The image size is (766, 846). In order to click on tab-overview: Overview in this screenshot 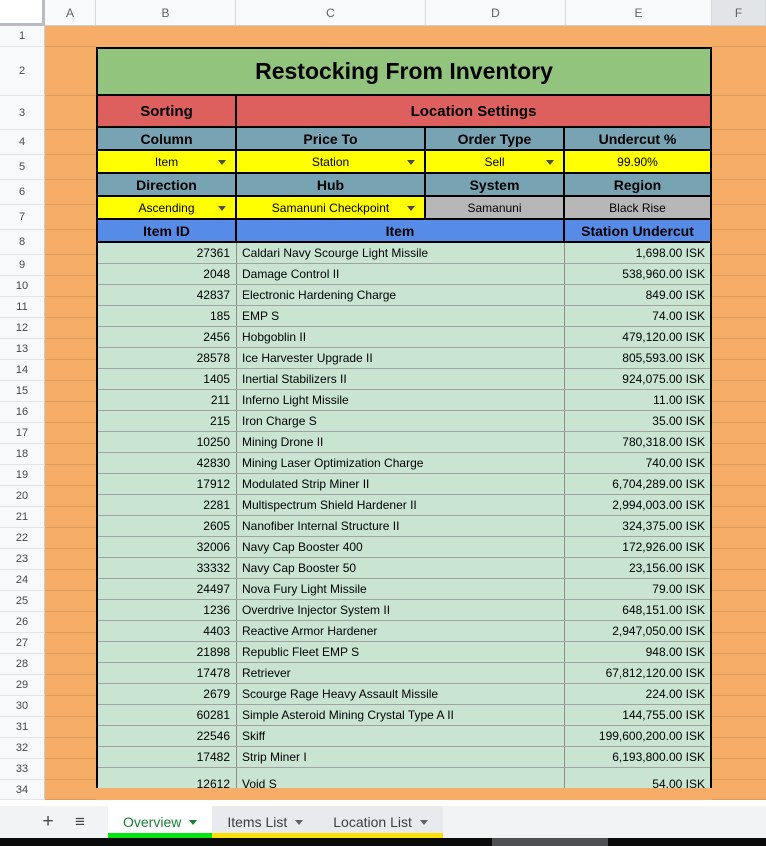, I will do `click(160, 822)`.